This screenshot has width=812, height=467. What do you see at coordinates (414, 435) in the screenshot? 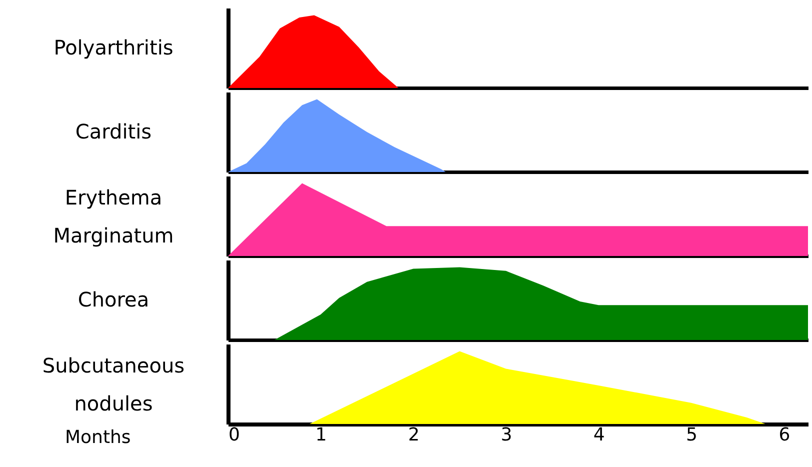
I see `x-tick-label: 2` at bounding box center [414, 435].